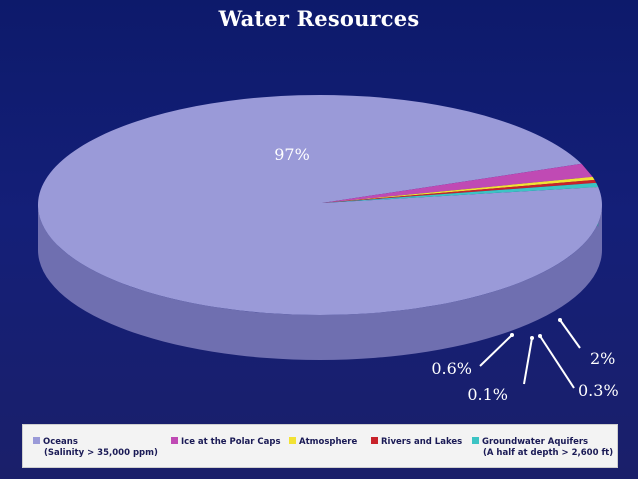 Image resolution: width=638 pixels, height=479 pixels. What do you see at coordinates (36, 440) in the screenshot?
I see `legend-swatch-oceans` at bounding box center [36, 440].